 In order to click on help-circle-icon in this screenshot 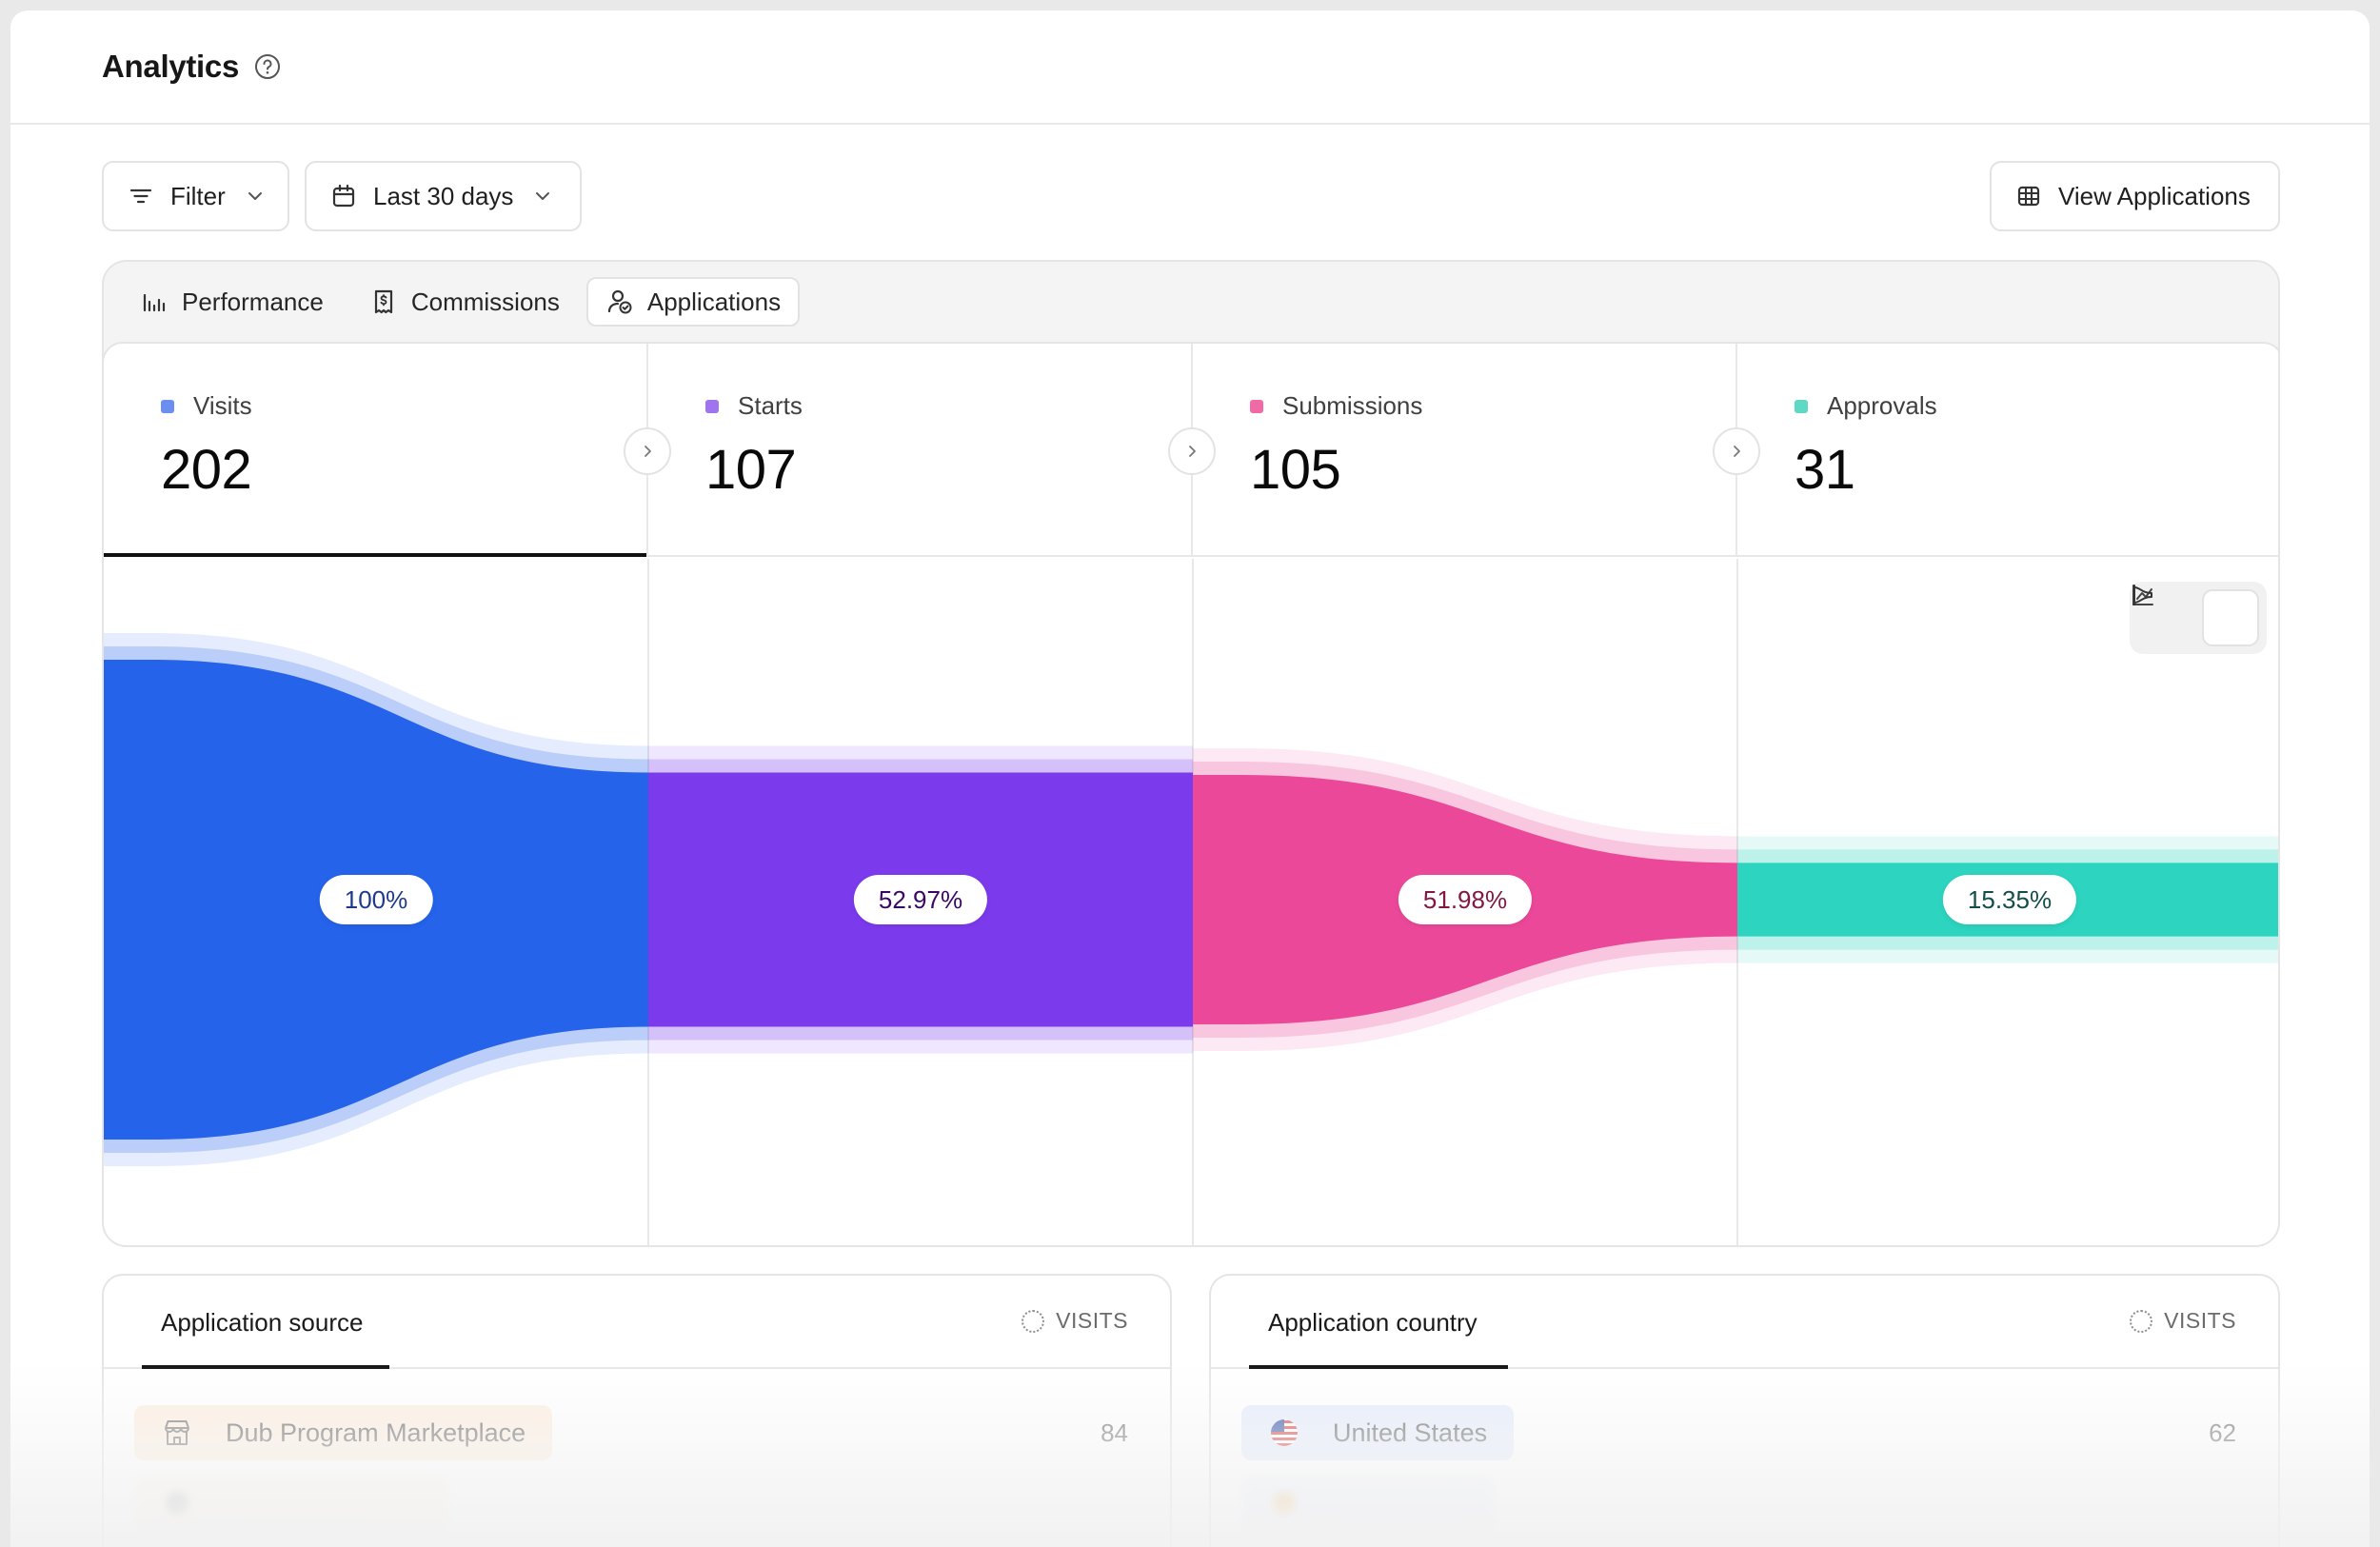, I will do `click(267, 66)`.